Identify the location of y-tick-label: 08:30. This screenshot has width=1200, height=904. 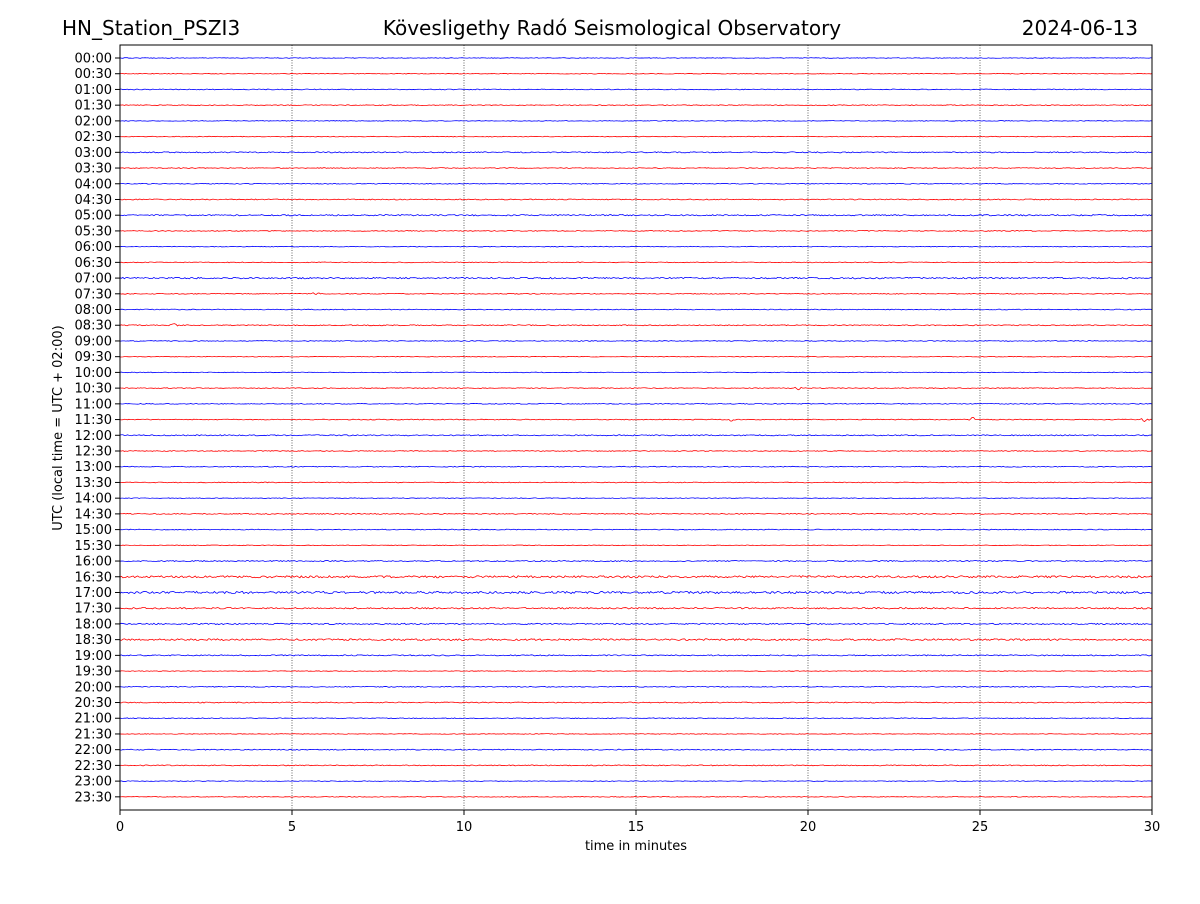
(93, 326).